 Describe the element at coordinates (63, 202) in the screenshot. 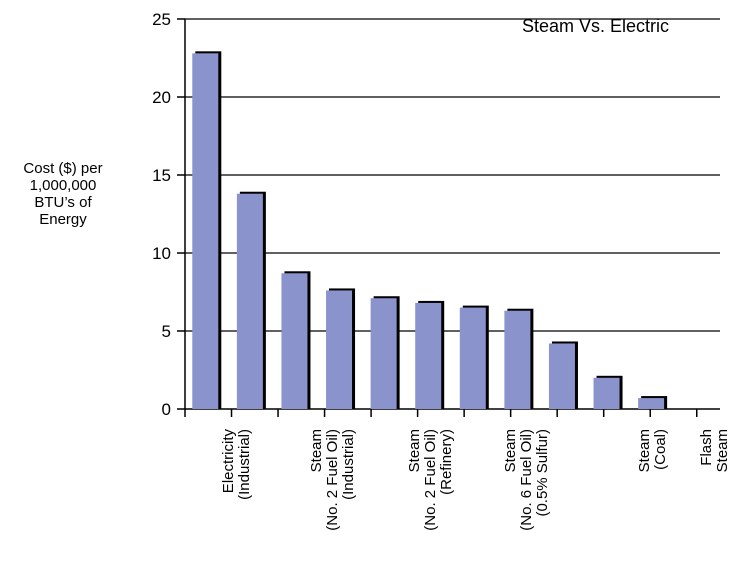

I see `y-axis-label-line: BTU’s of` at that location.